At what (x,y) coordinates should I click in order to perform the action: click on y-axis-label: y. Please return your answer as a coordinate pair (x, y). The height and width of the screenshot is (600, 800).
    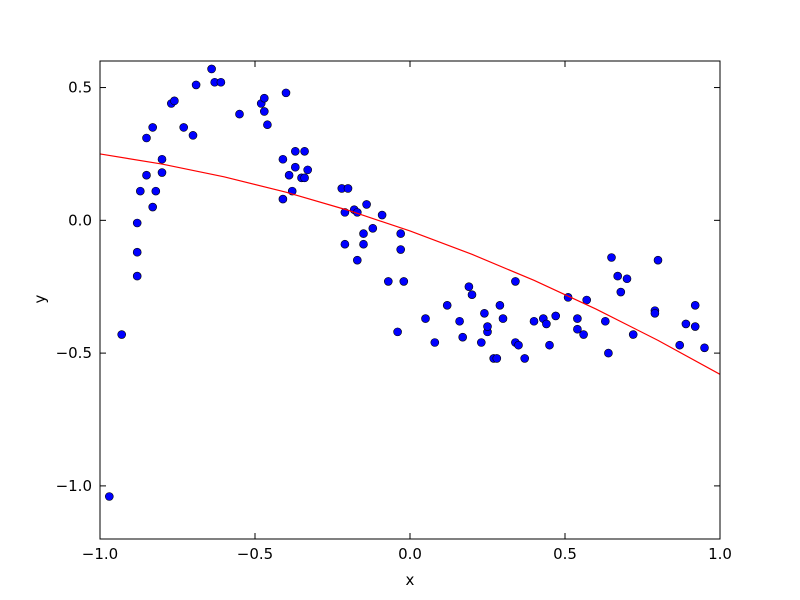
    Looking at the image, I should click on (40, 298).